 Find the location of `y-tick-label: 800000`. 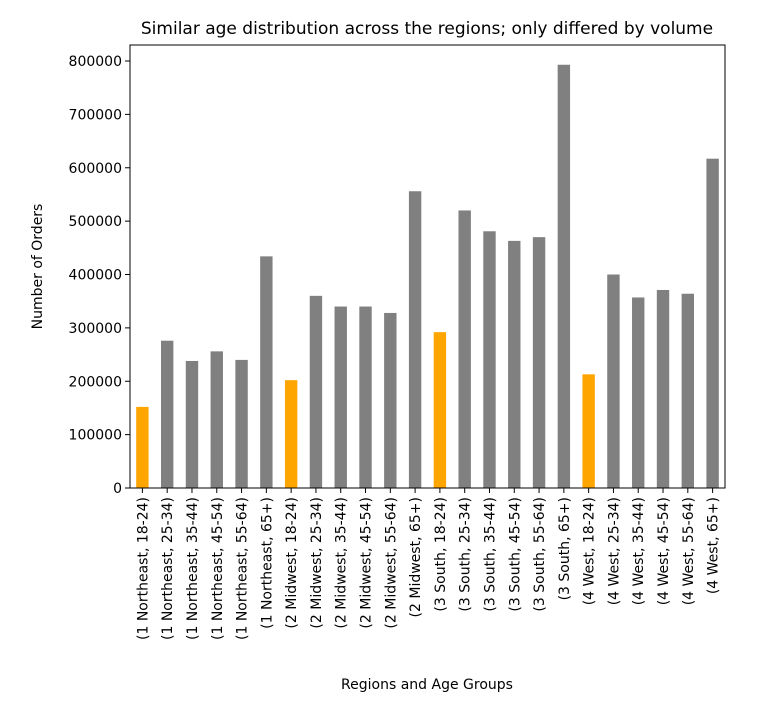

y-tick-label: 800000 is located at coordinates (95, 62).